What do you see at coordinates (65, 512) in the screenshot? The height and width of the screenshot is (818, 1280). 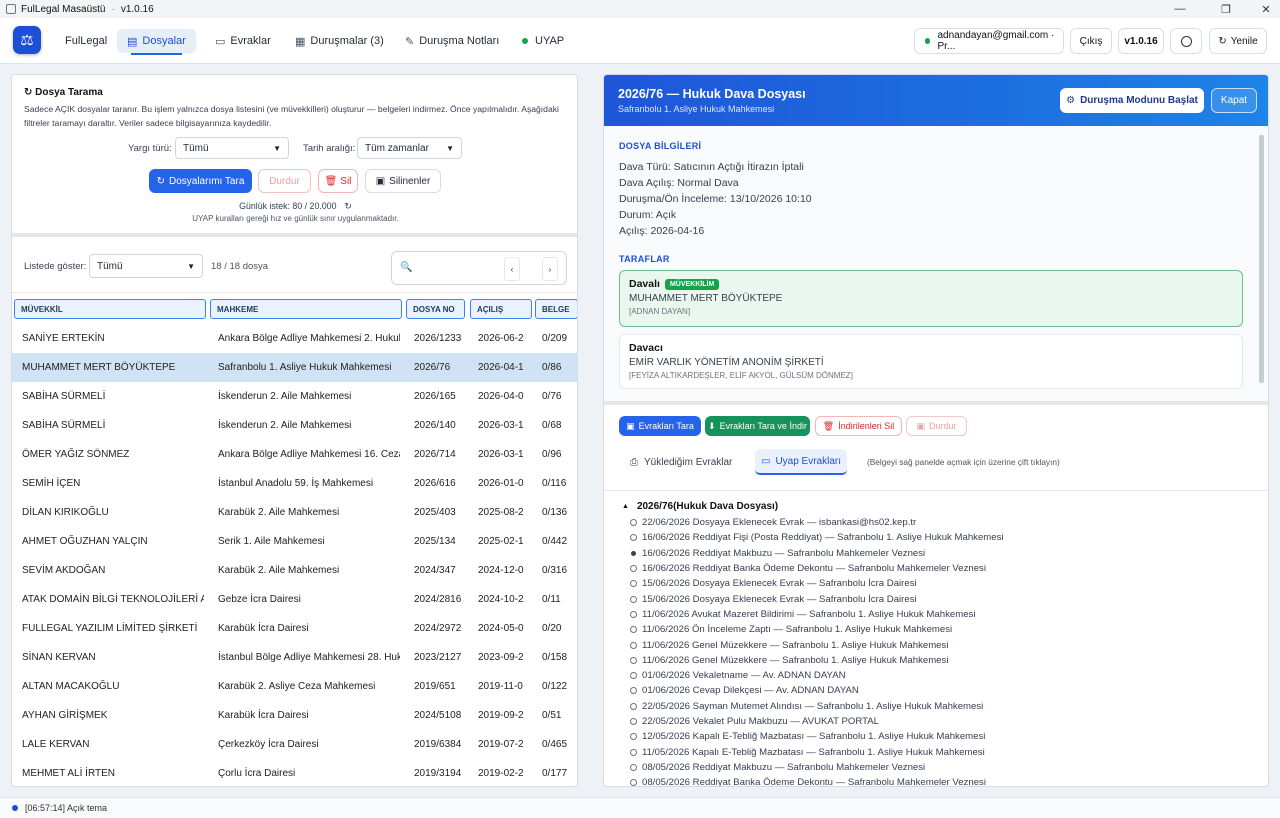 I see `cell-muvekkil: DİLAN KIRIKOĞLU` at bounding box center [65, 512].